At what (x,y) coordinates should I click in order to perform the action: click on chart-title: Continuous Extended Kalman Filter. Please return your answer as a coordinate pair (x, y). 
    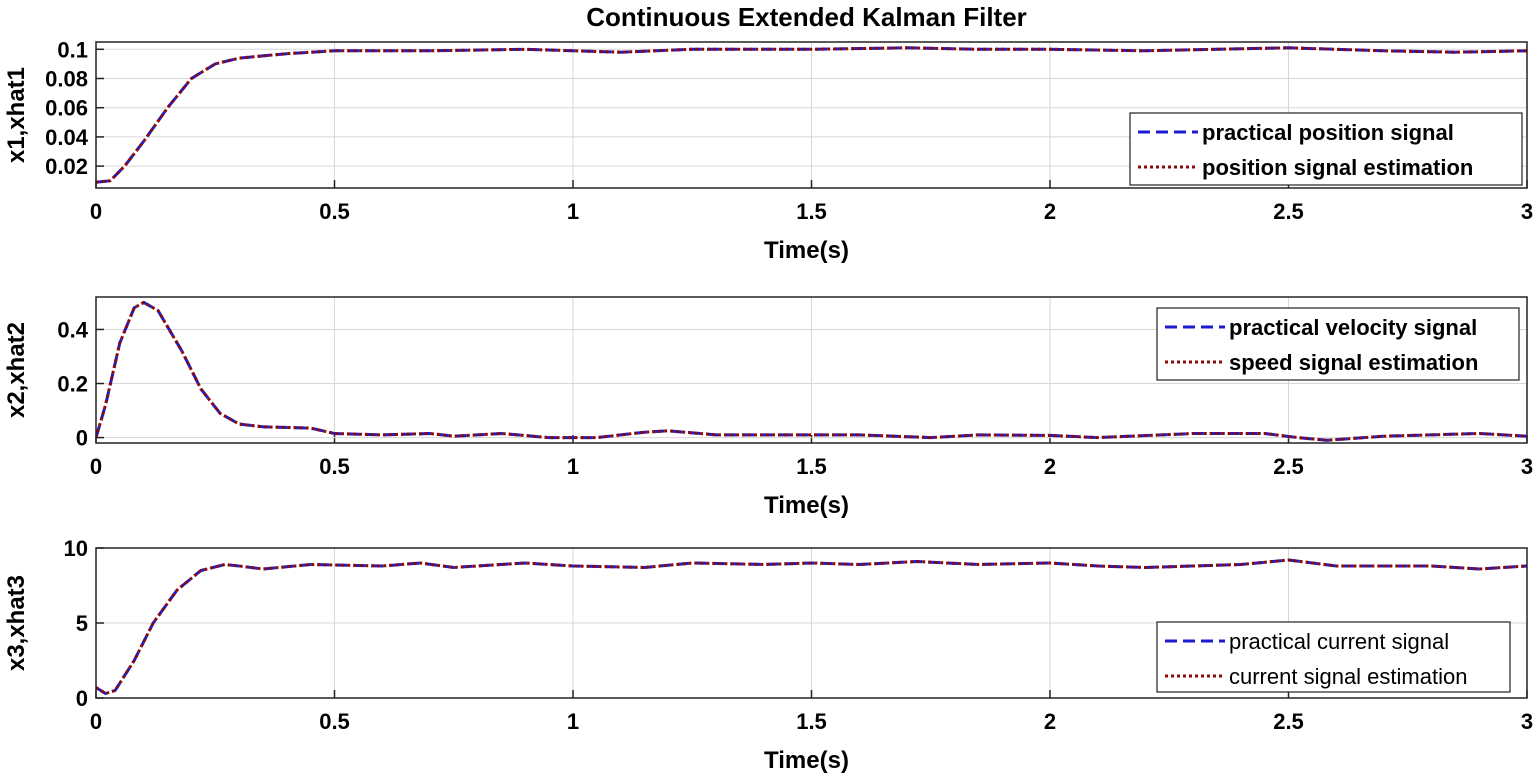
    Looking at the image, I should click on (806, 17).